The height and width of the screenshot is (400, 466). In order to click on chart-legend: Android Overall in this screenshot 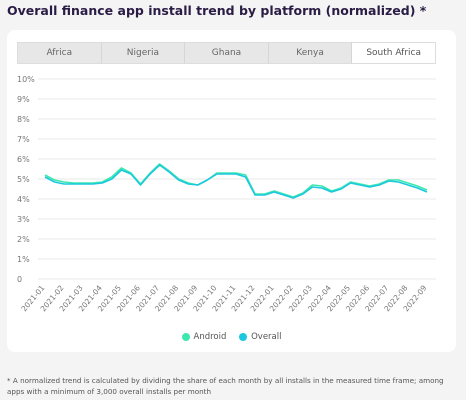, I will do `click(231, 338)`.